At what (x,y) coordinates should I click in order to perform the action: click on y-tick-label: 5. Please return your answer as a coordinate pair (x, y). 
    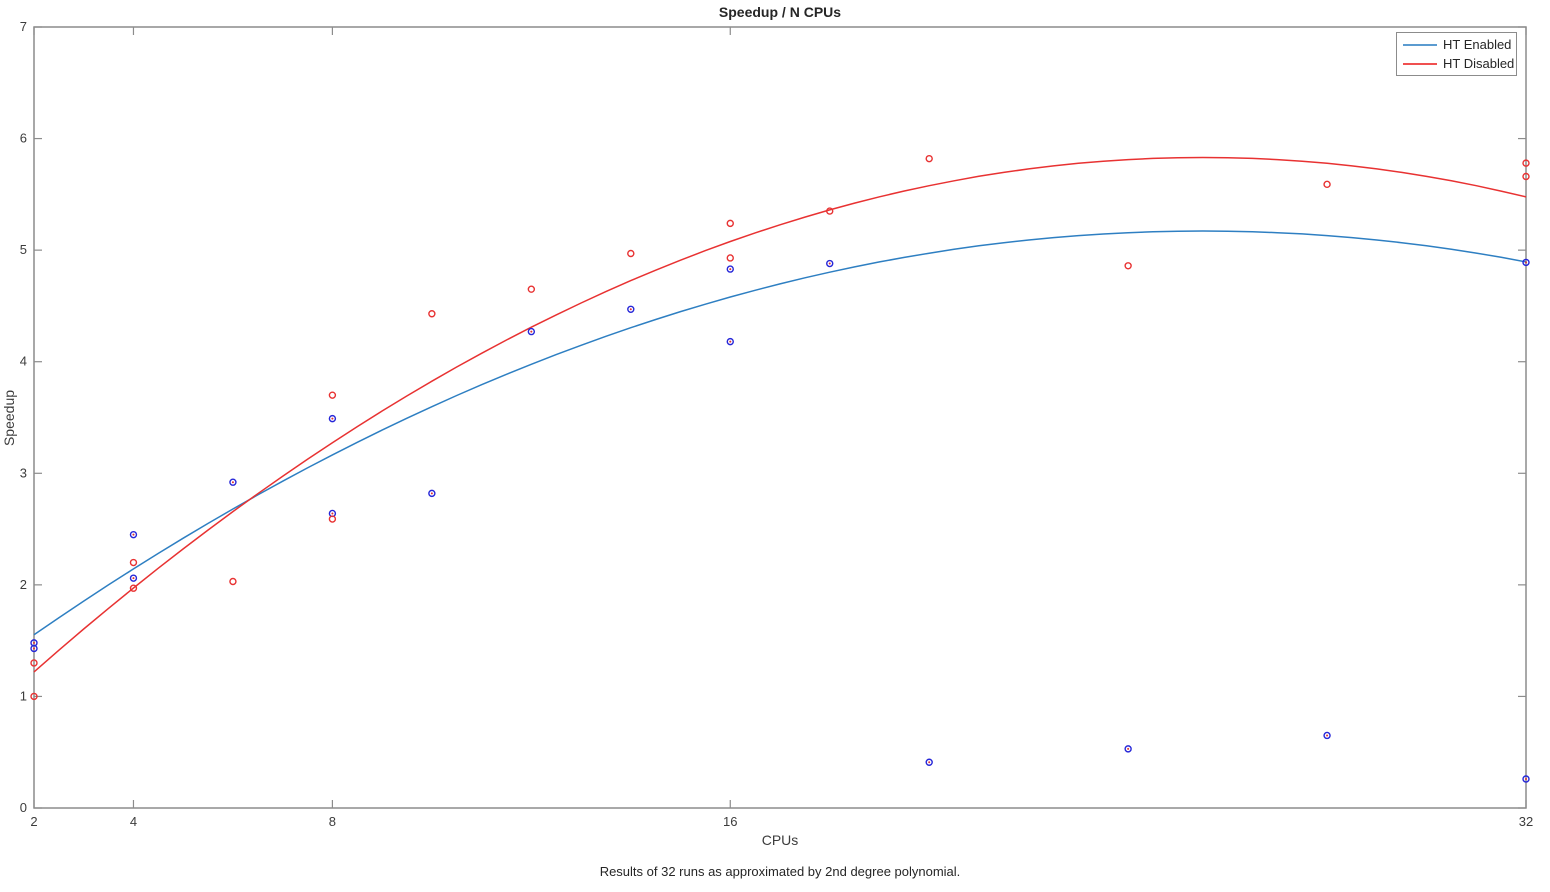
    Looking at the image, I should click on (23, 249).